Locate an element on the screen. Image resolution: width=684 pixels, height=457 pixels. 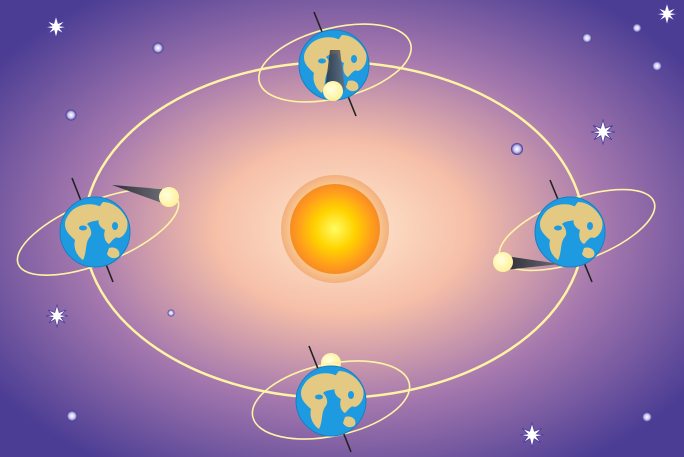
earth-left is located at coordinates (98, 230).